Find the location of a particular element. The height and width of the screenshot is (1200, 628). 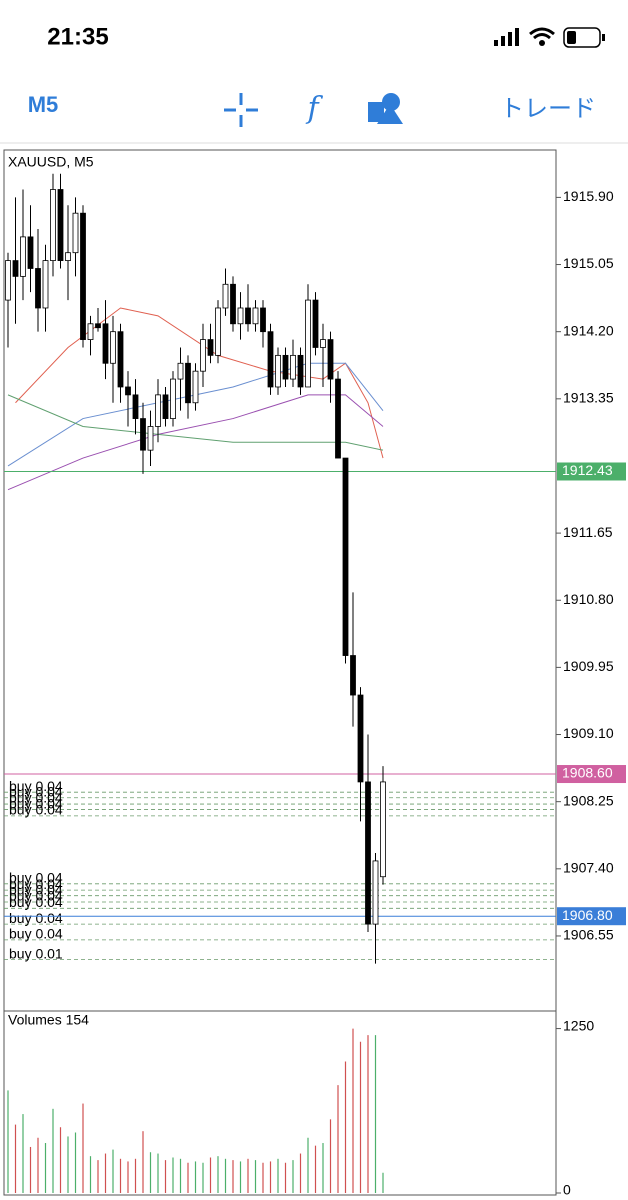

y-tick-label: 1909.10 is located at coordinates (588, 733).